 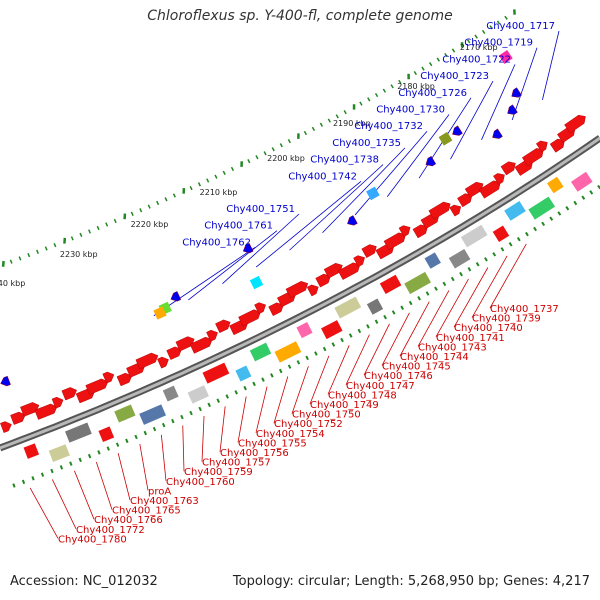 What do you see at coordinates (254, 453) in the screenshot?
I see `gene-label-bottom: Chy400_1756` at bounding box center [254, 453].